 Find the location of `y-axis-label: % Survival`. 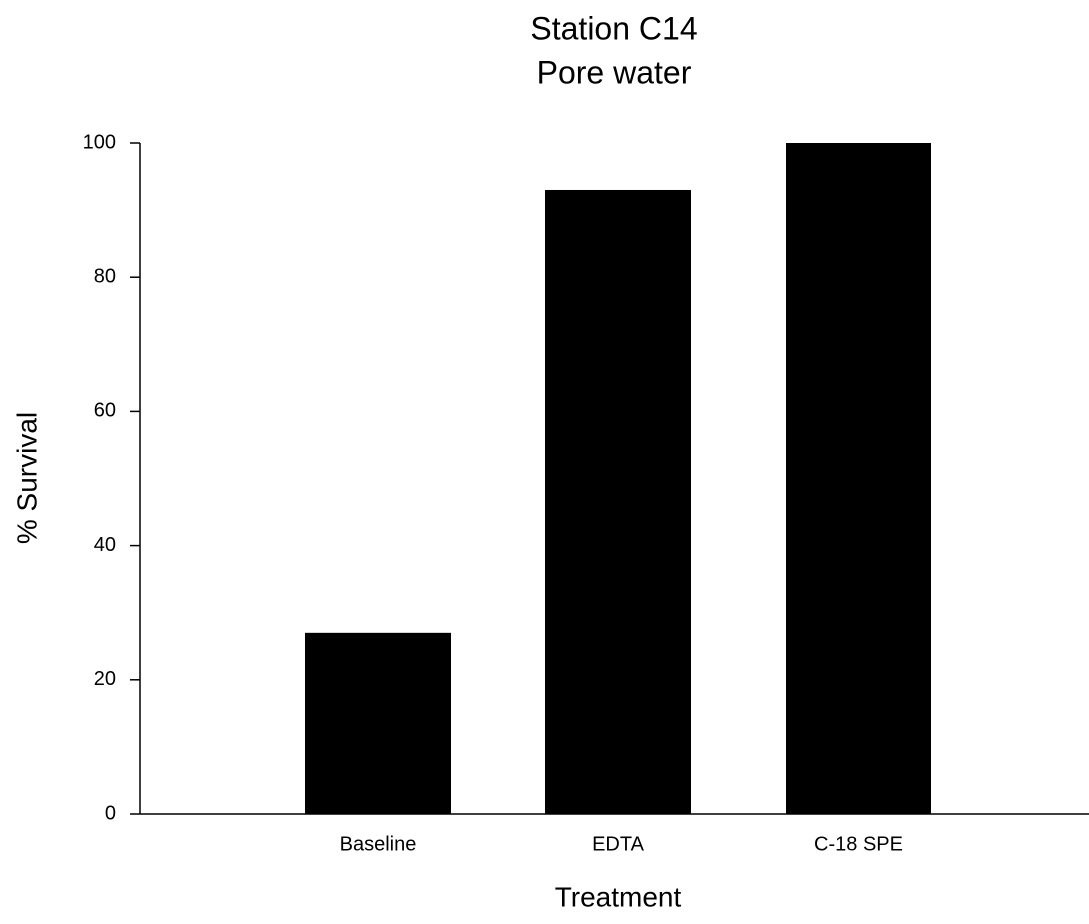

y-axis-label: % Survival is located at coordinates (26, 478).